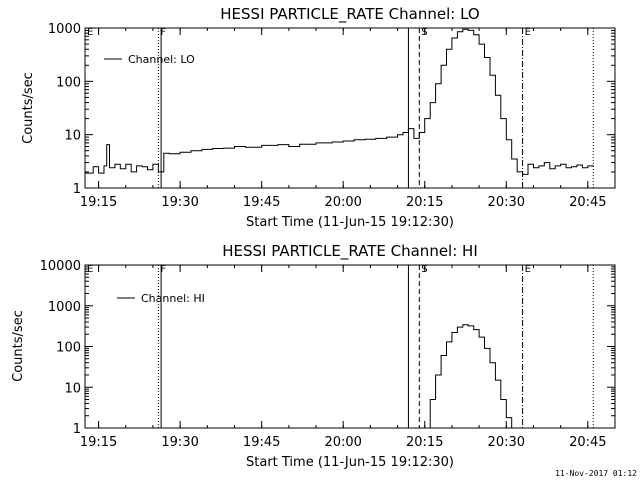 The height and width of the screenshot is (480, 640). What do you see at coordinates (350, 222) in the screenshot?
I see `x-axis-label-lo: Start Time (11-Jun-15 19:12:30)` at bounding box center [350, 222].